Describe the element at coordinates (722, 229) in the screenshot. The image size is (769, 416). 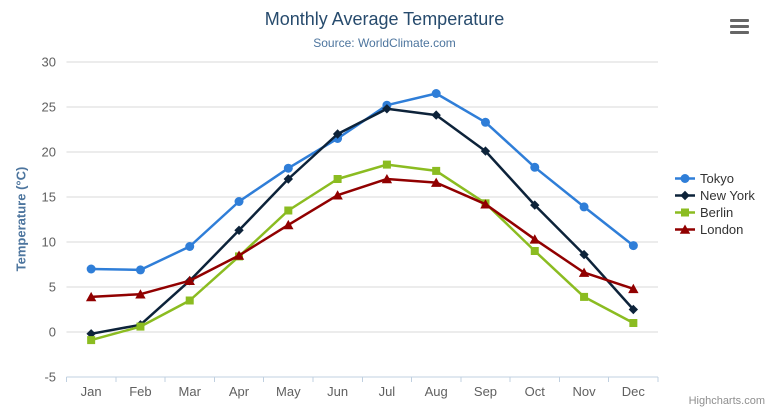
I see `legend-label: London` at that location.